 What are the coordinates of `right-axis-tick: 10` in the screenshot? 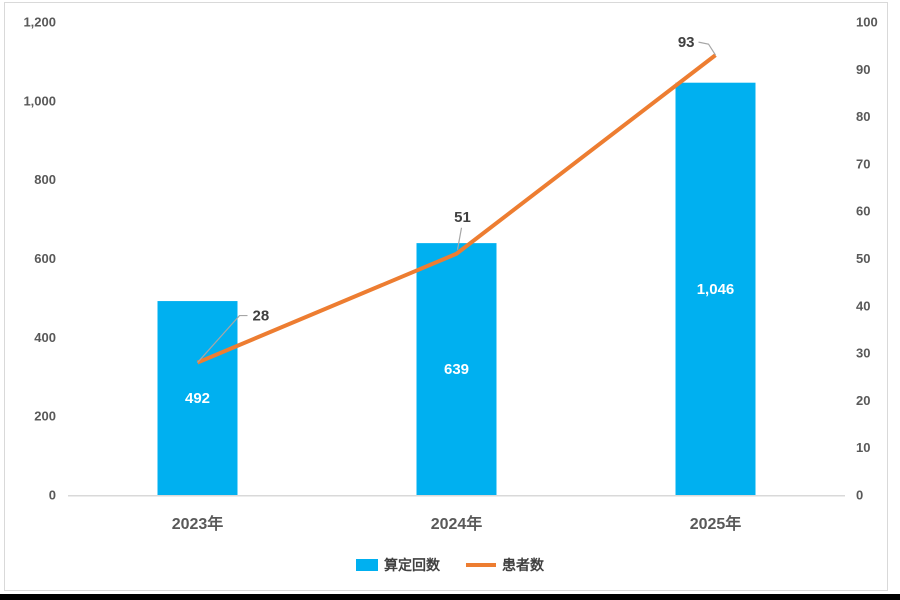 It's located at (863, 447).